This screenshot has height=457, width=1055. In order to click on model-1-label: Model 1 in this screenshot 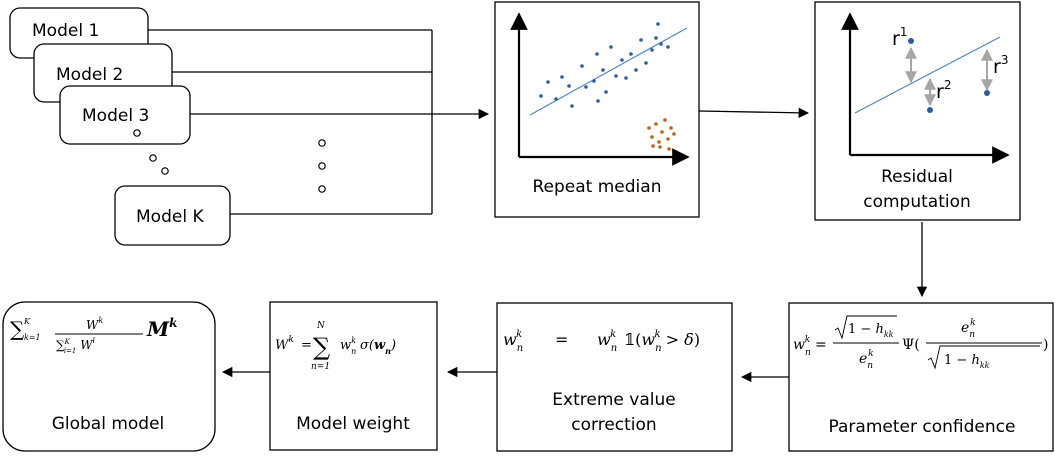, I will do `click(65, 31)`.